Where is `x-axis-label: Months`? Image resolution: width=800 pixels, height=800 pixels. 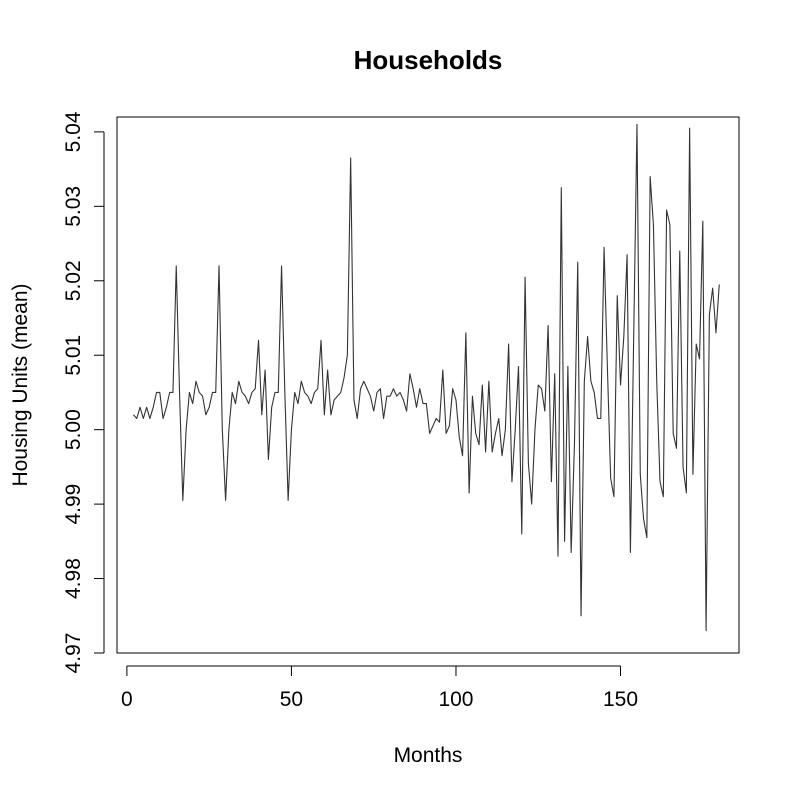
x-axis-label: Months is located at coordinates (428, 755).